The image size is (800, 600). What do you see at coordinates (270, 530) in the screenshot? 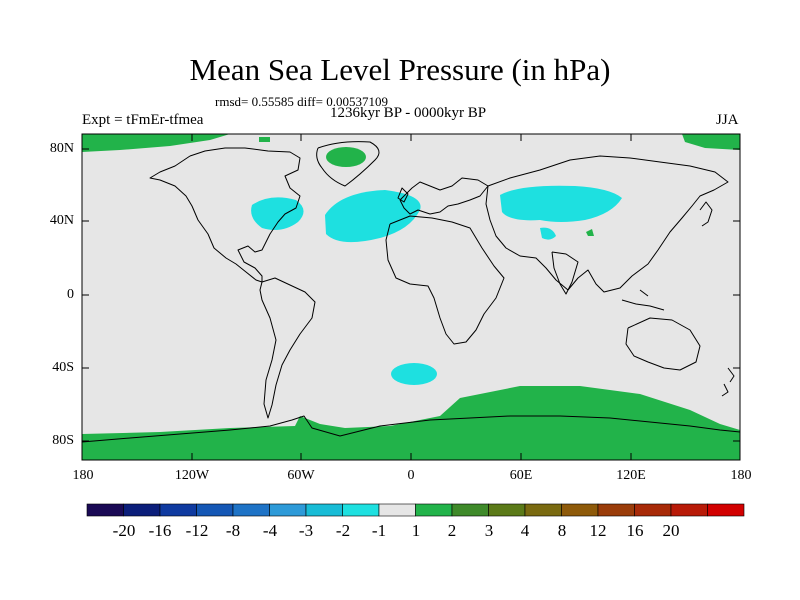
I see `colorbar-label: -4` at bounding box center [270, 530].